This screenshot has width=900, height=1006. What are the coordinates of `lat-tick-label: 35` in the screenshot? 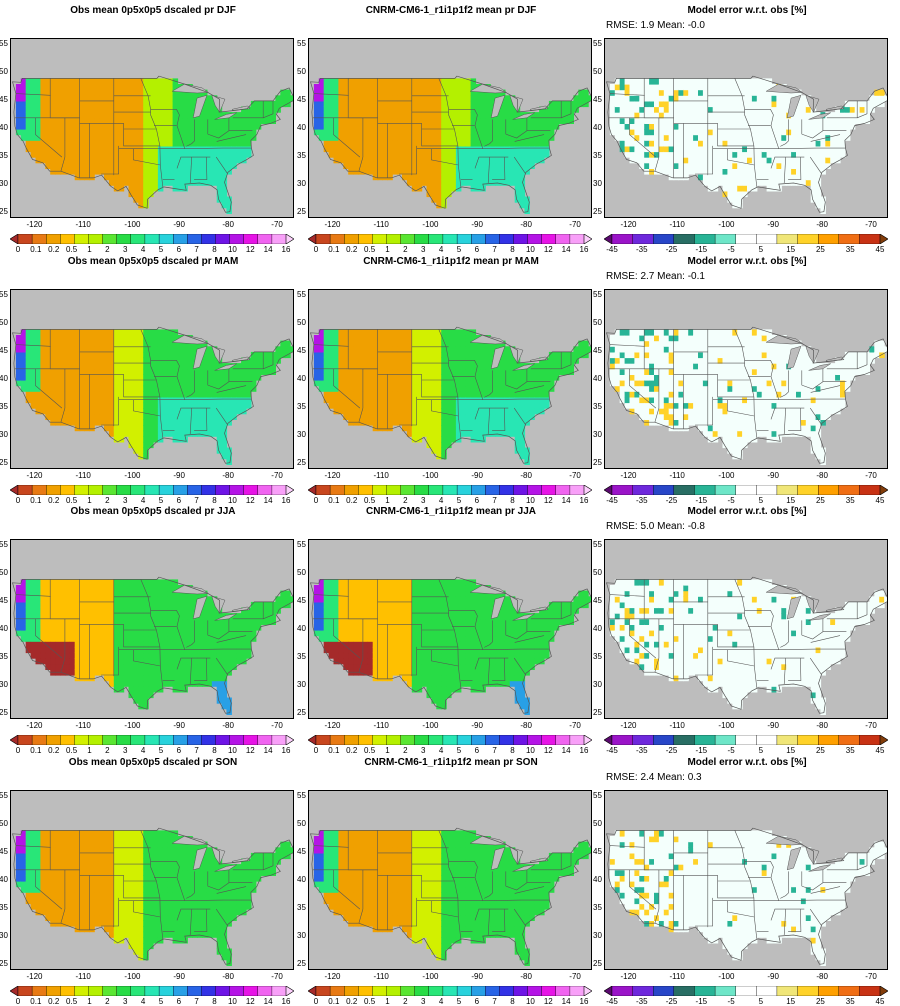 It's located at (597, 155).